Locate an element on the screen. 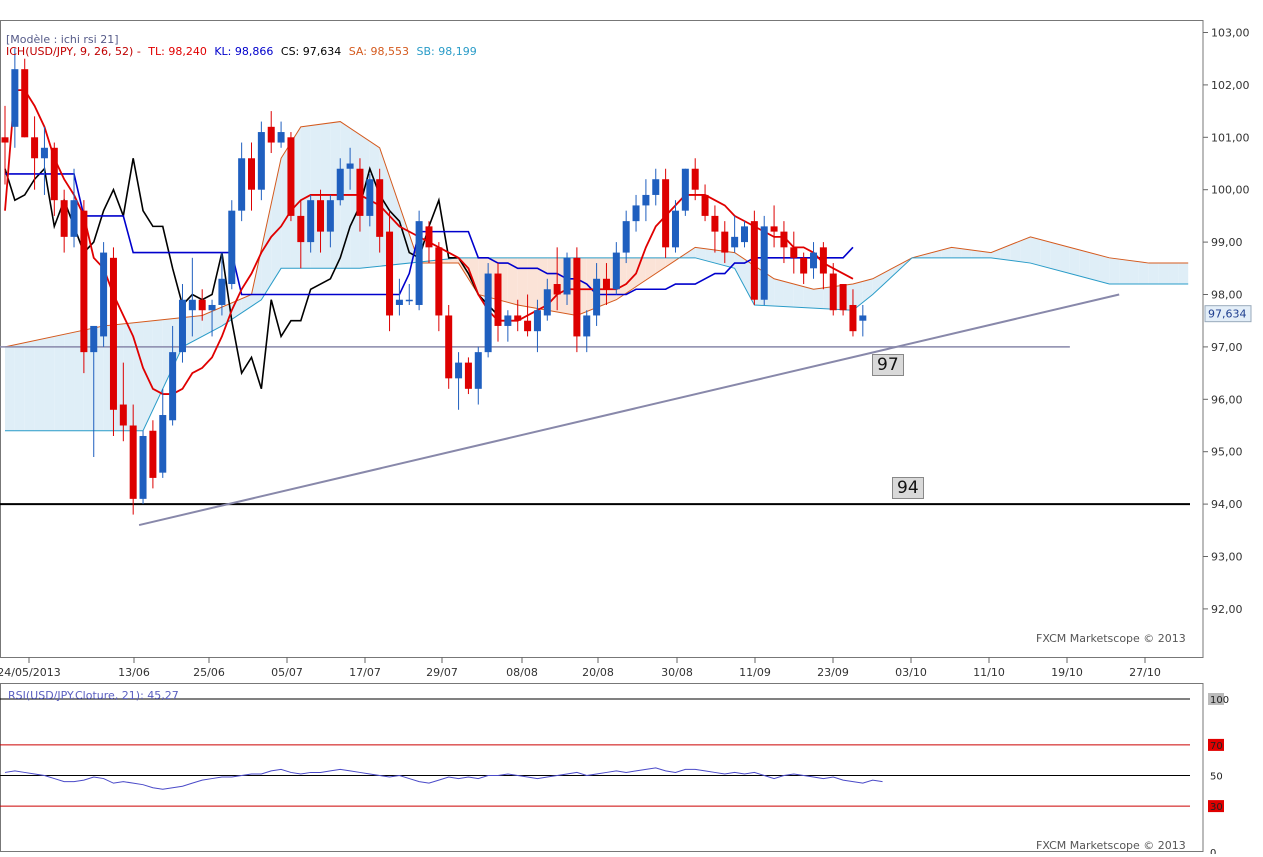 This screenshot has height=857, width=1263. x-tick-label: 23/09 is located at coordinates (833, 672).